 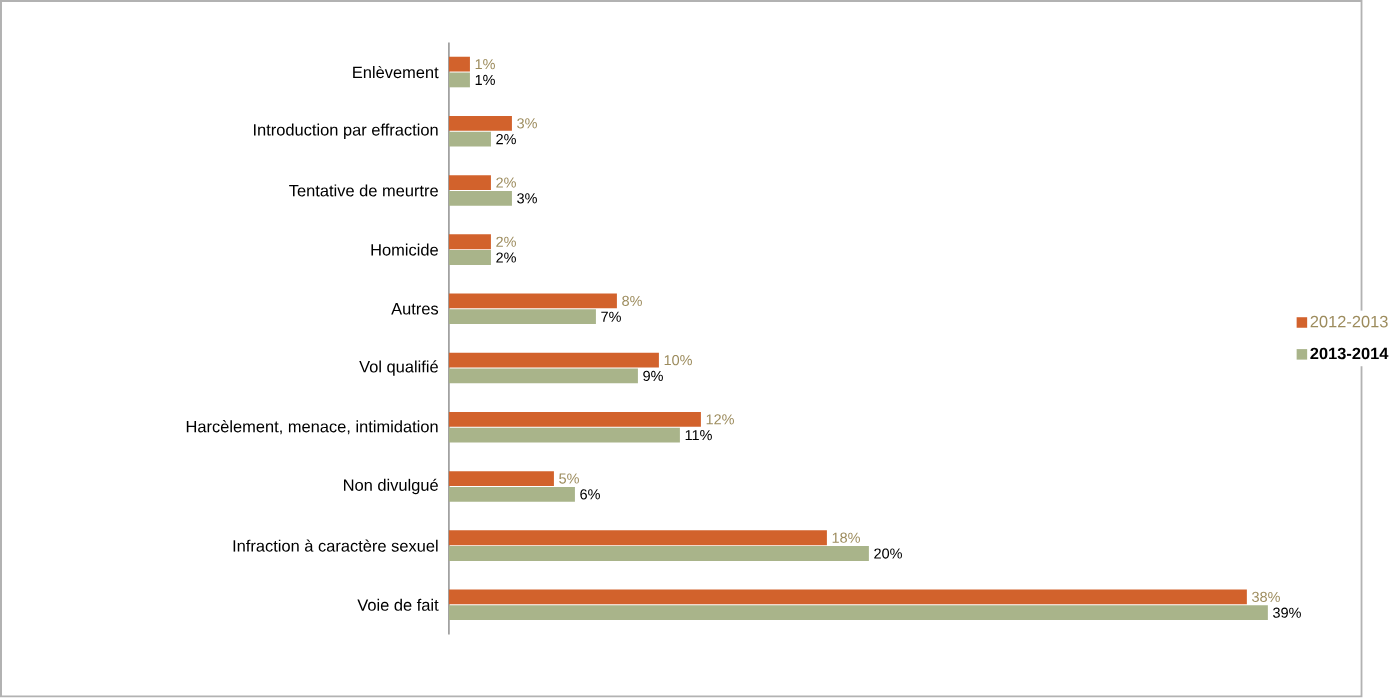 What do you see at coordinates (396, 72) in the screenshot?
I see `y-tick-label: Enlèvement` at bounding box center [396, 72].